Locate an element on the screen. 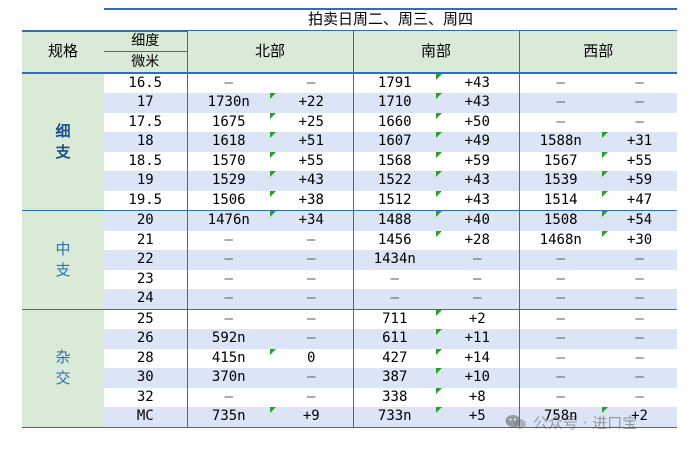  south-price-cell: 711 is located at coordinates (394, 318).